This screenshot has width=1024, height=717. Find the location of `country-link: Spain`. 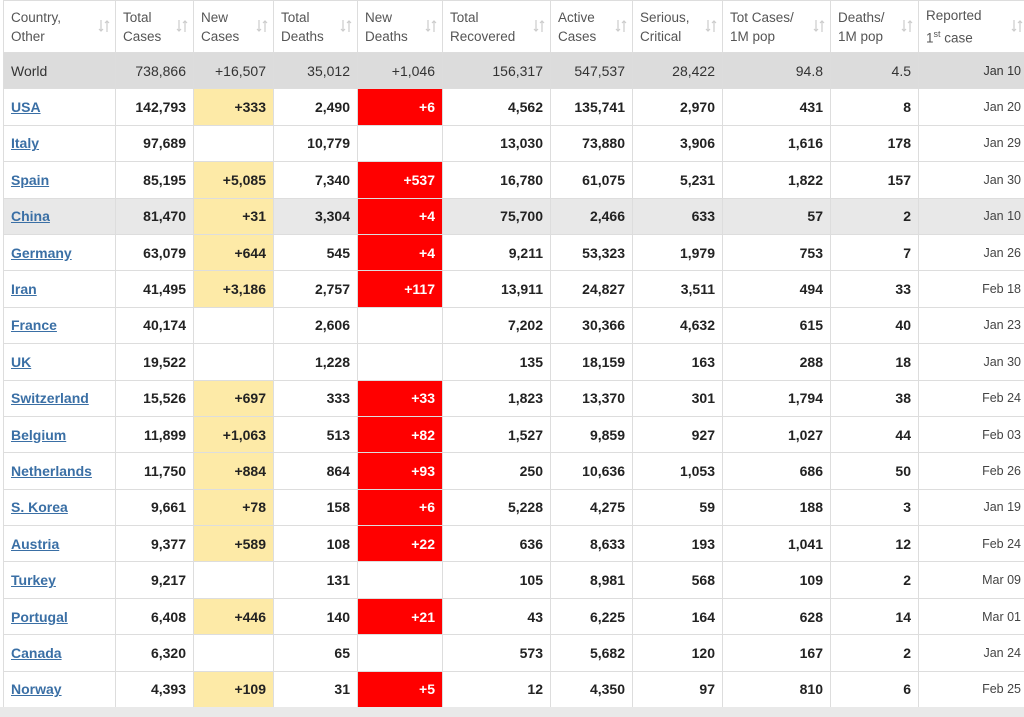

country-link: Spain is located at coordinates (30, 179).